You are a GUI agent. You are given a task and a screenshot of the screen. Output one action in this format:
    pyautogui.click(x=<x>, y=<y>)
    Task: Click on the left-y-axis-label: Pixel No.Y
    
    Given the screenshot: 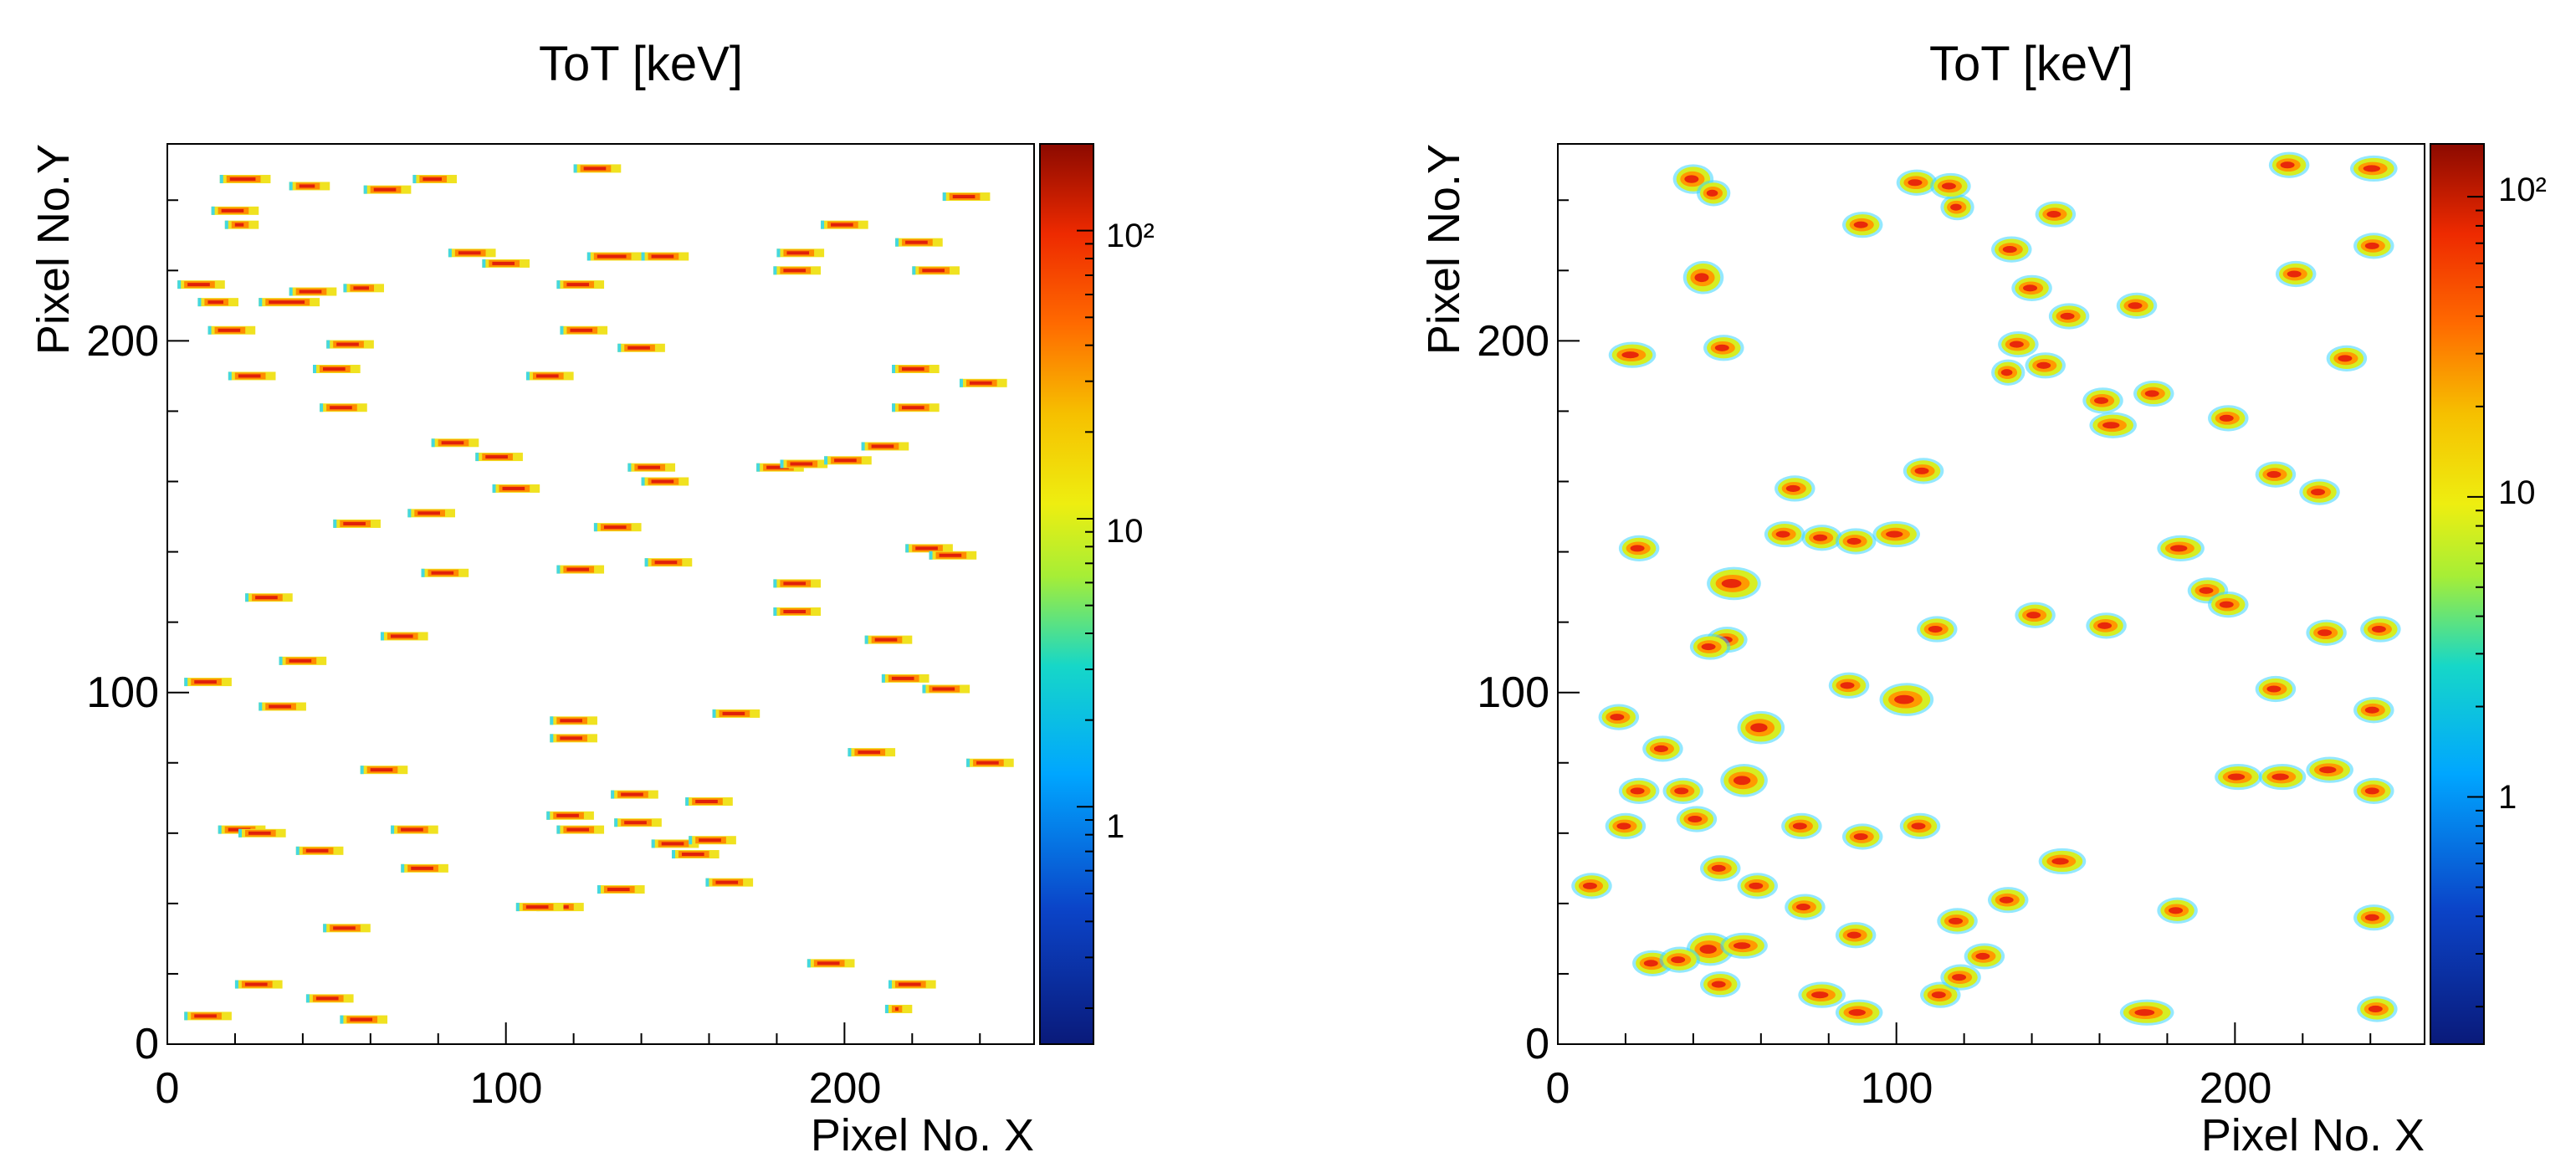 What is the action you would take?
    pyautogui.click(x=54, y=249)
    